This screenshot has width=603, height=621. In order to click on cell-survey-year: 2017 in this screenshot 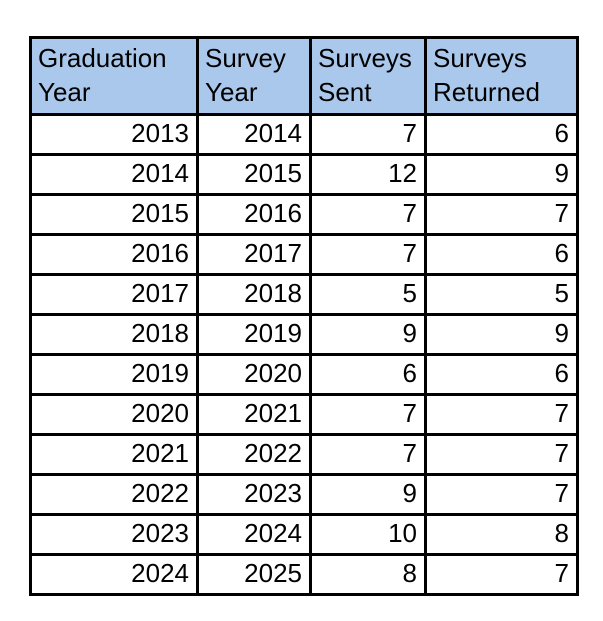, I will do `click(254, 254)`.